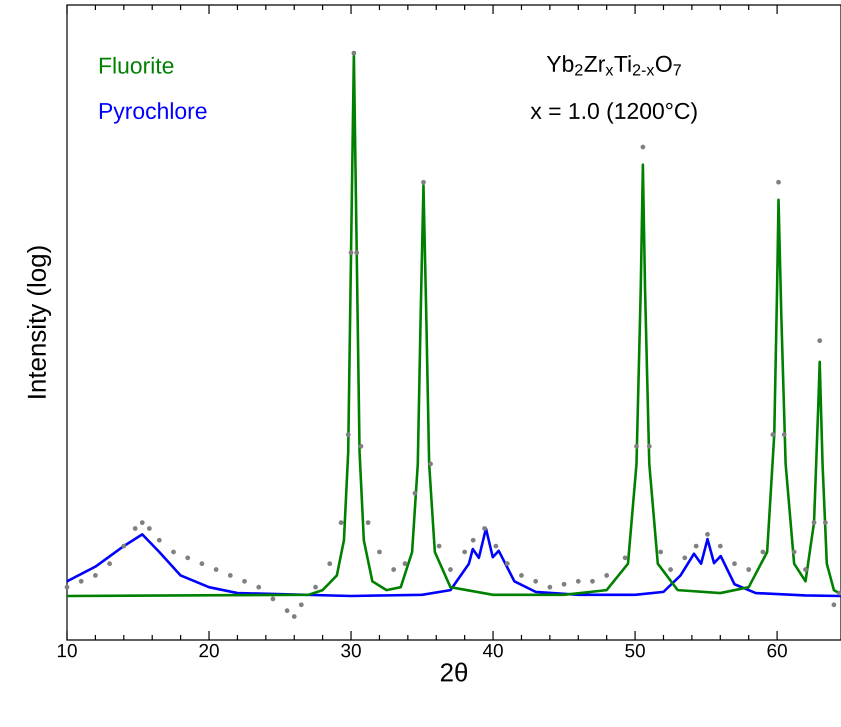  Describe the element at coordinates (635, 651) in the screenshot. I see `x-tick-label: 50` at that location.